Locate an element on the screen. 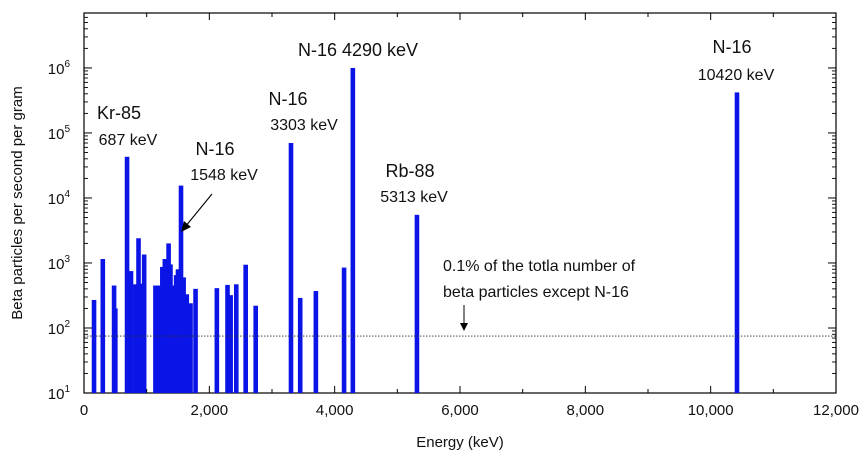 This screenshot has width=863, height=455. annotation-n16-3303: N-16 3303 keV is located at coordinates (303, 111).